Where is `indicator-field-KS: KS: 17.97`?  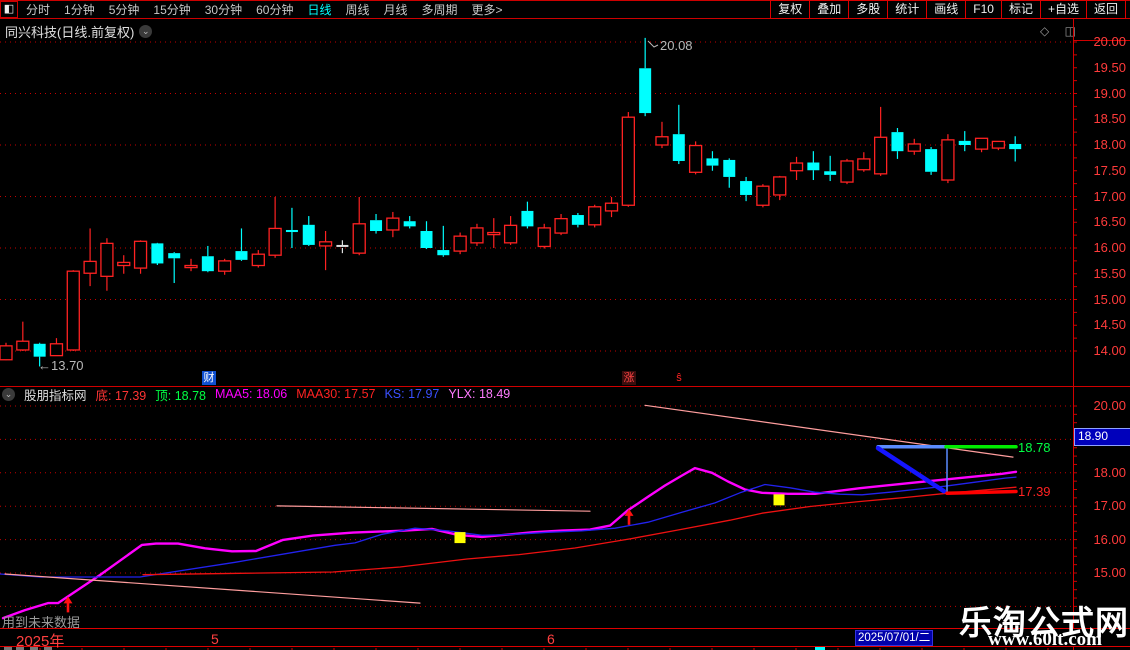 indicator-field-KS: KS: 17.97 is located at coordinates (412, 394).